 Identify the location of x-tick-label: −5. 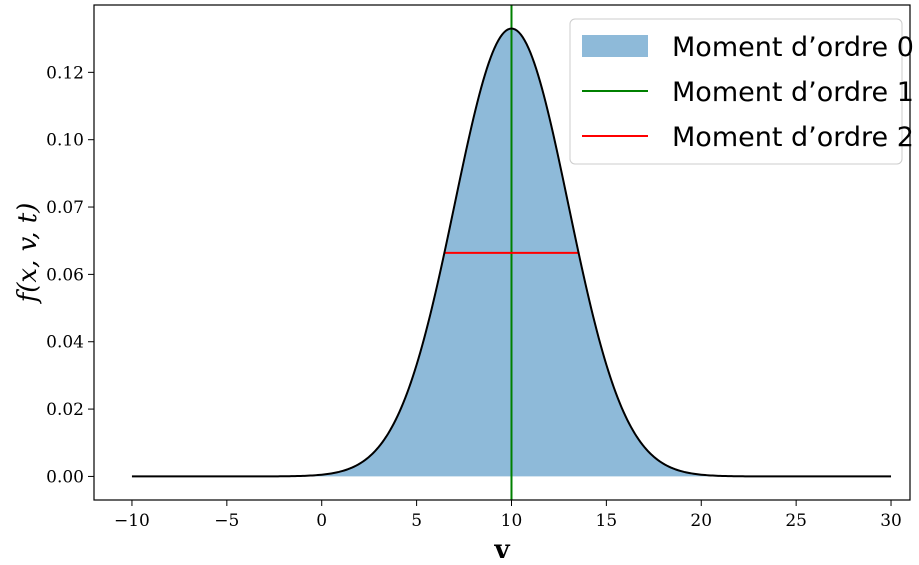
(226, 521).